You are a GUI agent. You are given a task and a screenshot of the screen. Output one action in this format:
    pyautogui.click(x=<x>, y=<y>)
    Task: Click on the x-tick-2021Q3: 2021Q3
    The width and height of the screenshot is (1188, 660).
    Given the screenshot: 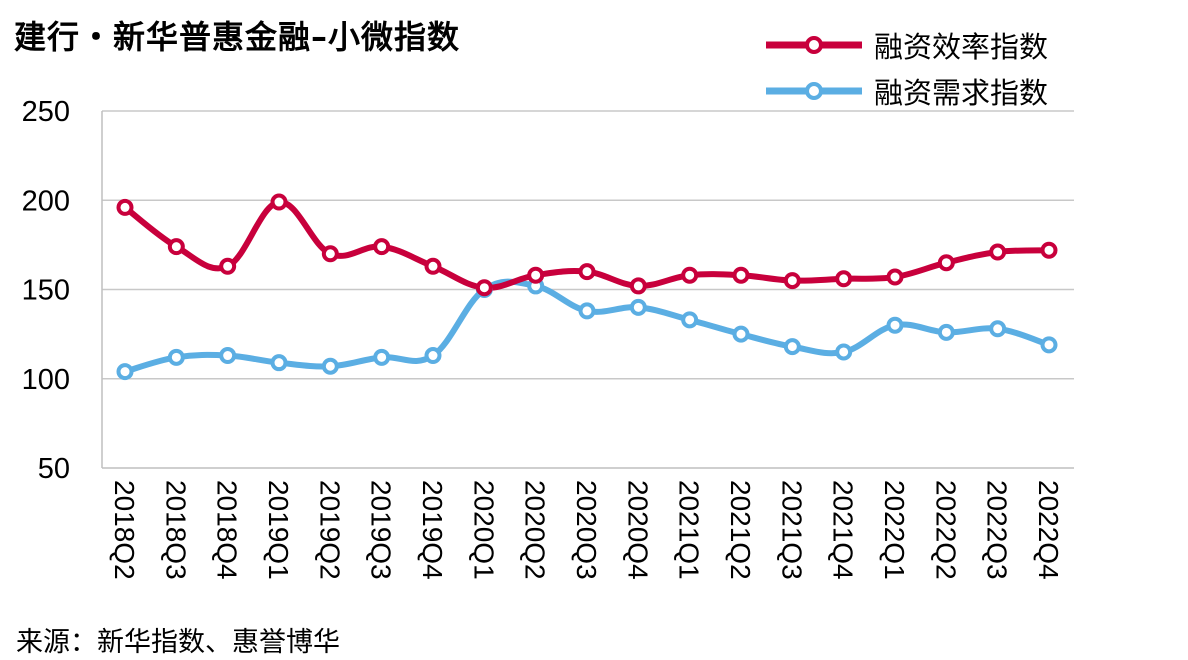 What is the action you would take?
    pyautogui.click(x=791, y=530)
    